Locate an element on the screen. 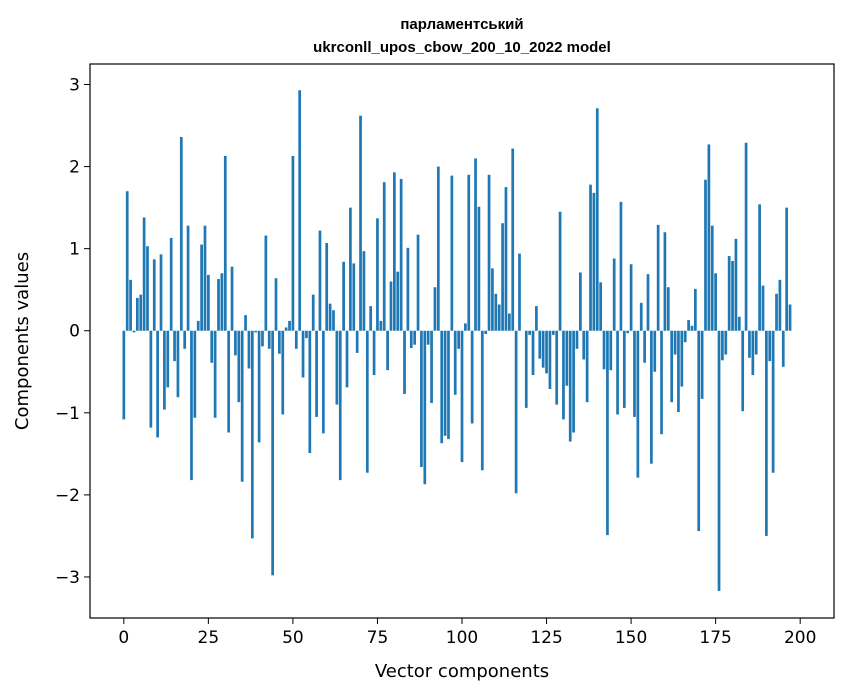 This screenshot has width=847, height=696. x-tick-label: 200 is located at coordinates (800, 638).